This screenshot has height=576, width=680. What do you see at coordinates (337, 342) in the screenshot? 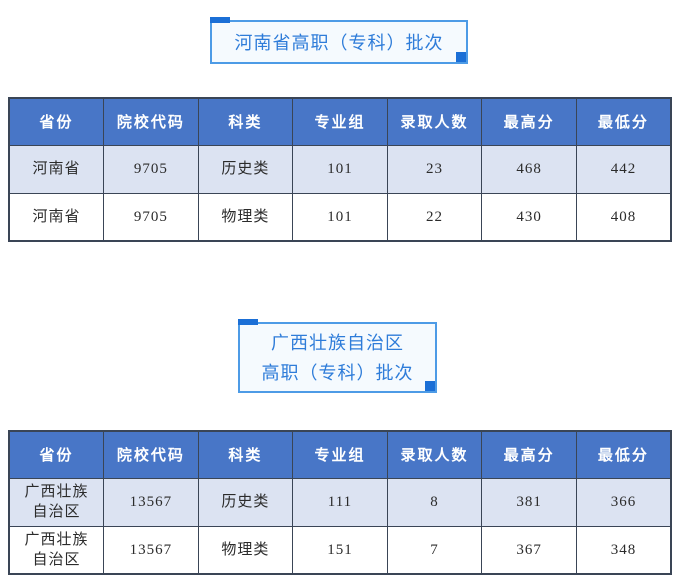
I see `section-title-text-line1: 广西壮族自治区` at bounding box center [337, 342].